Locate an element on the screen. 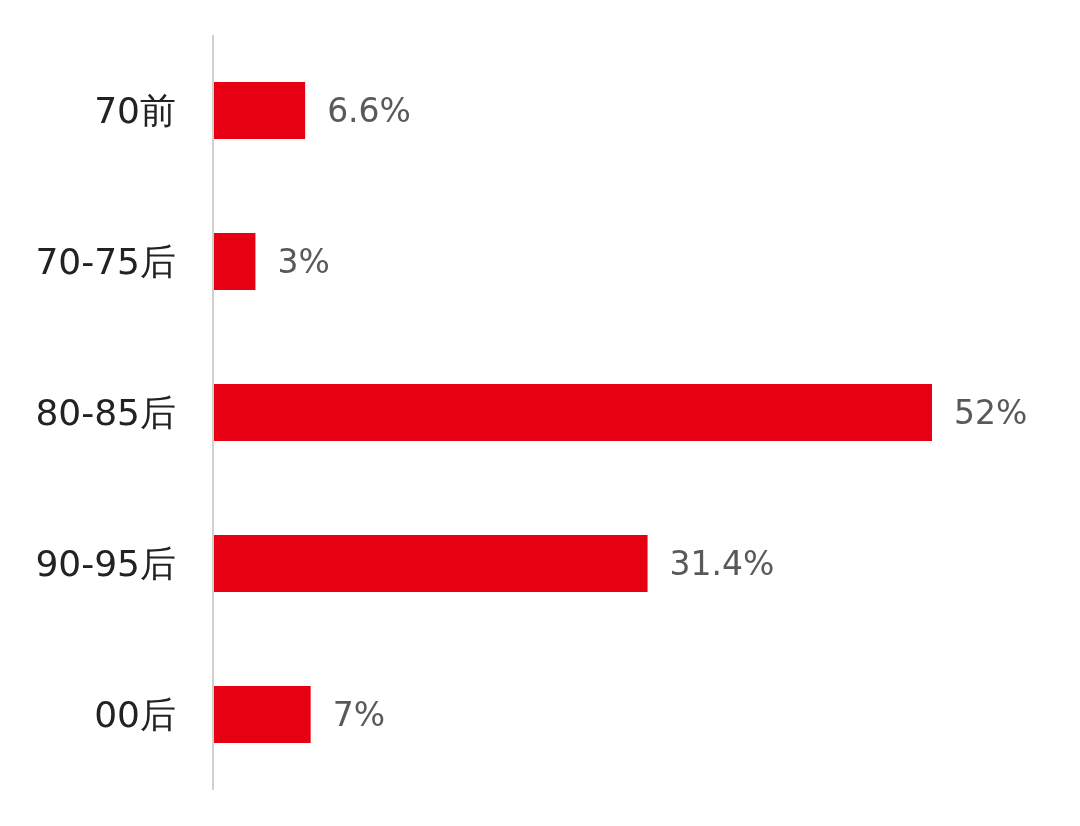  y-tick-label: 90-95后 is located at coordinates (105, 563).